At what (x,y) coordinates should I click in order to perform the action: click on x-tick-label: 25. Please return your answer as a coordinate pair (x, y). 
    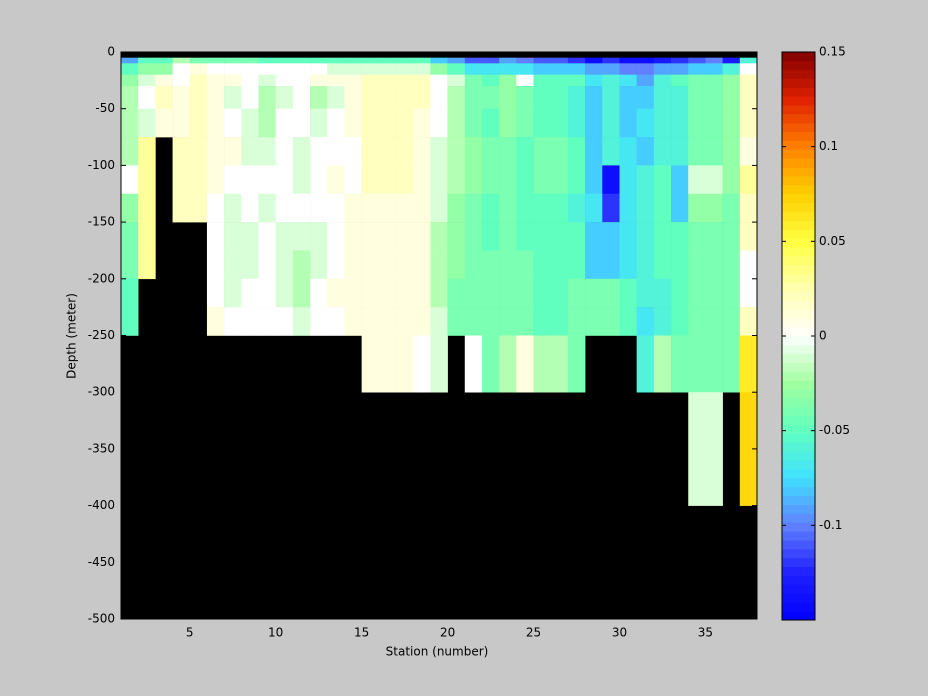
    Looking at the image, I should click on (533, 633).